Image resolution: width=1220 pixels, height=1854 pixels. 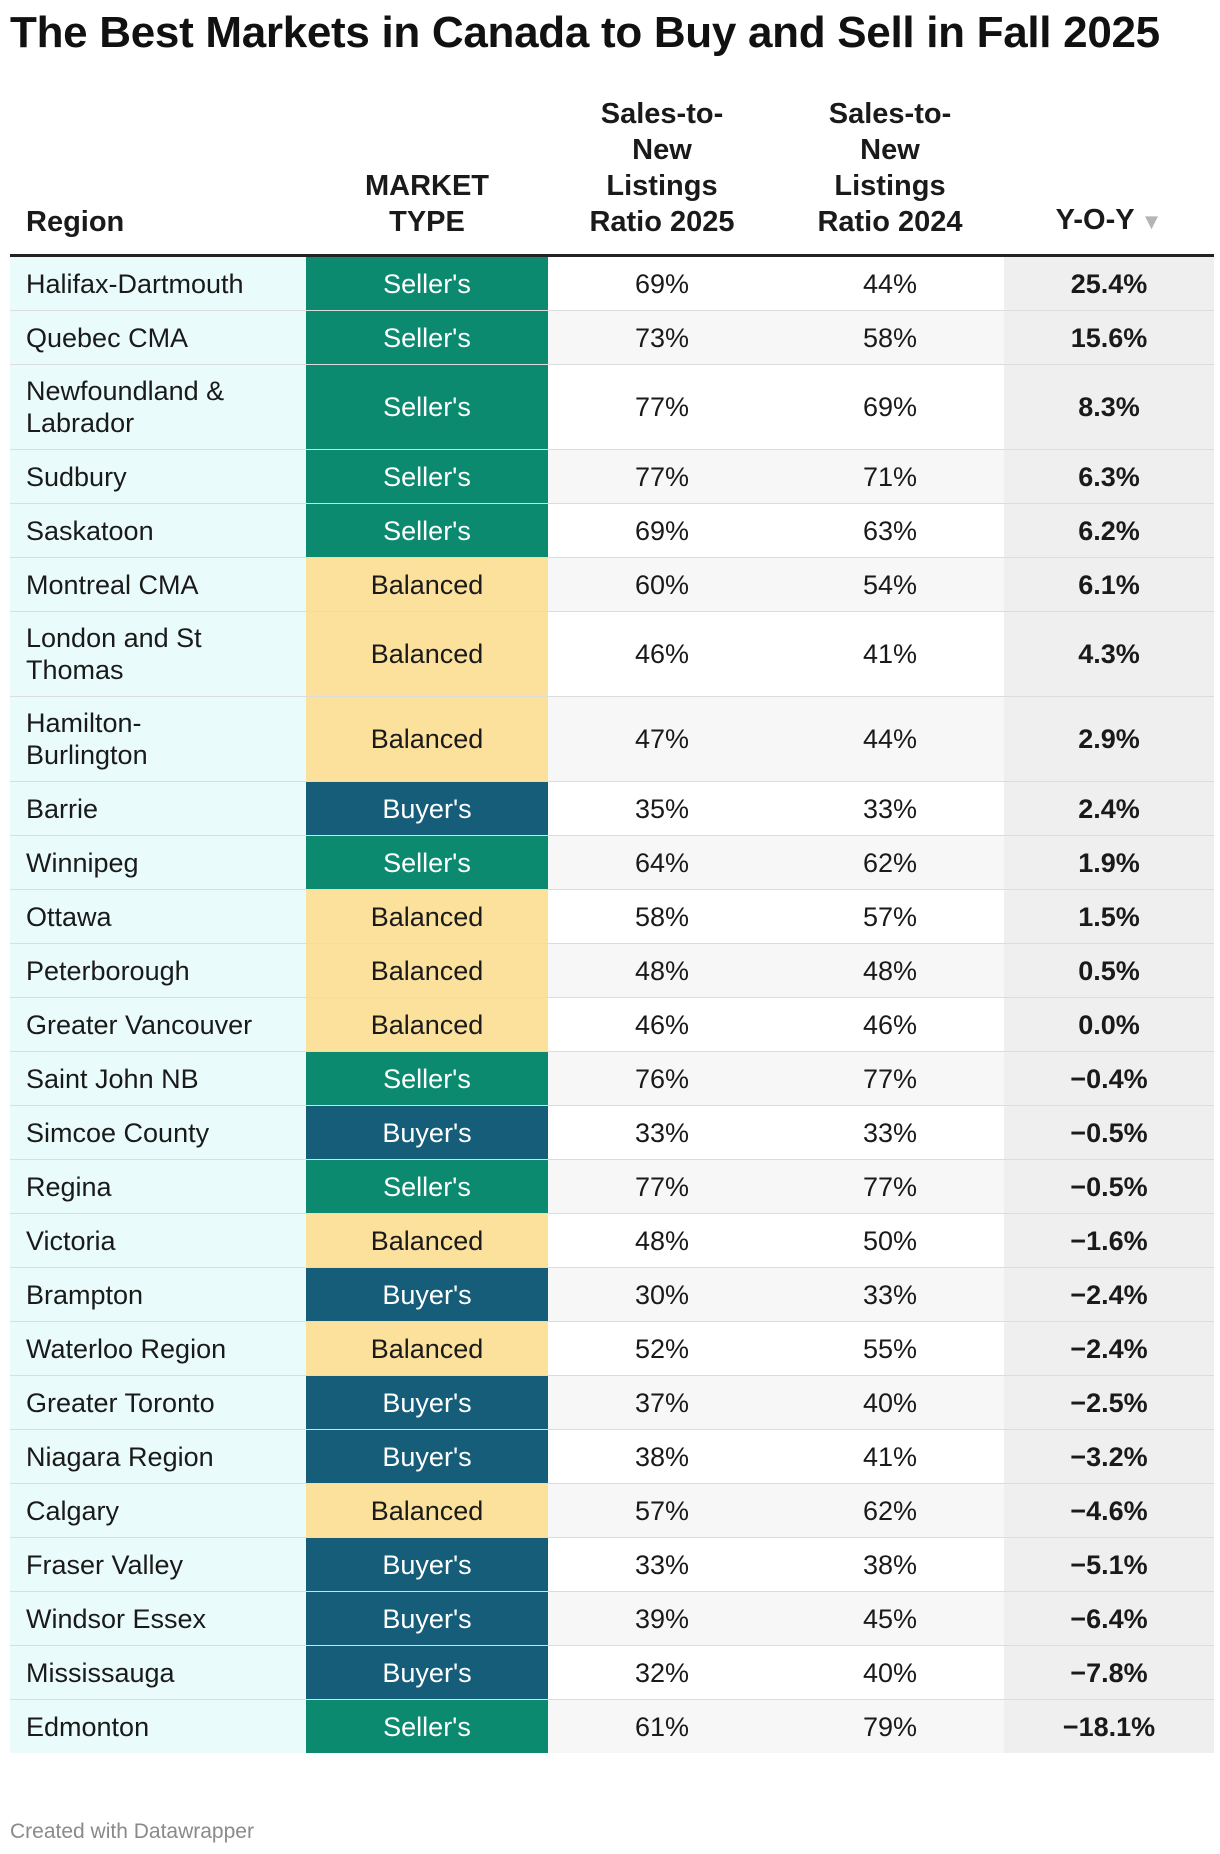 What do you see at coordinates (612, 1078) in the screenshot?
I see `table-row: Saint John NB Seller's 76% 77% −0.4%` at bounding box center [612, 1078].